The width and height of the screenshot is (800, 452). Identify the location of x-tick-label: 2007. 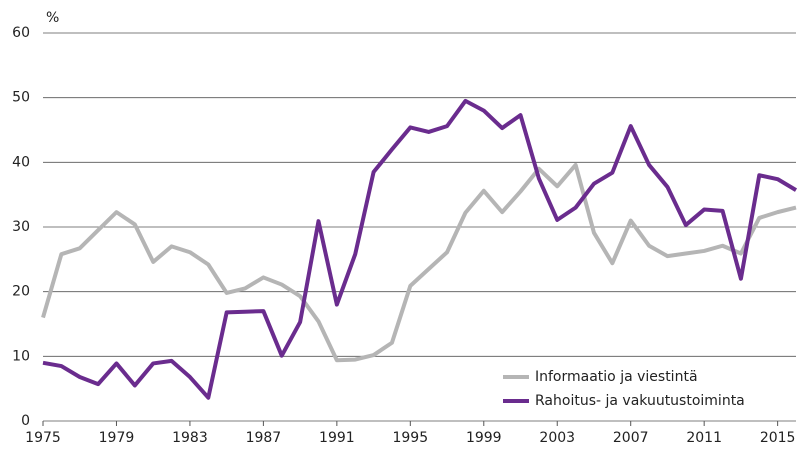
(631, 438).